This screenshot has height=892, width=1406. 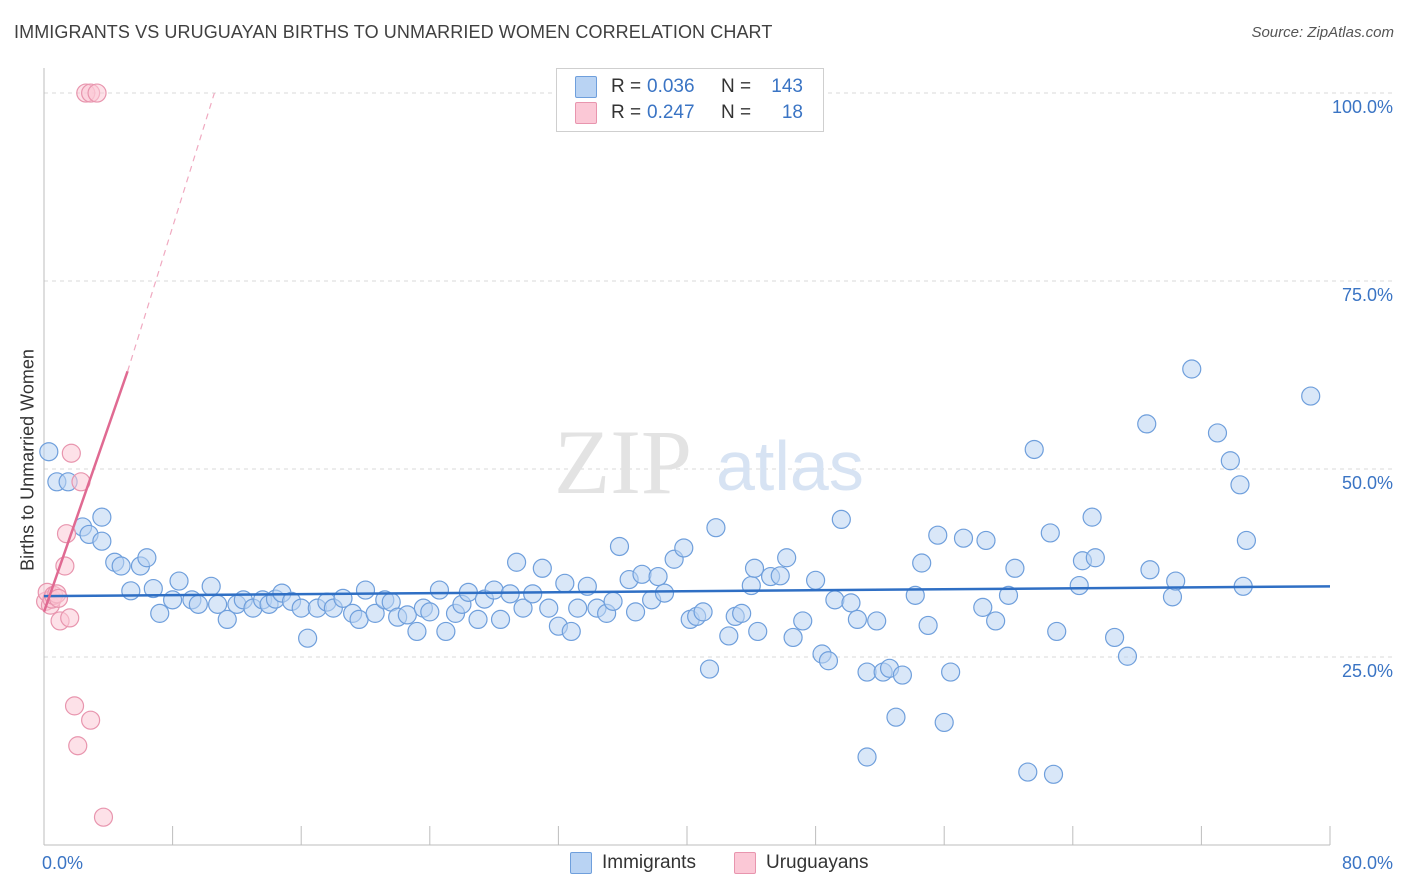 I want to click on uruguayans-swatch, so click(x=586, y=113).